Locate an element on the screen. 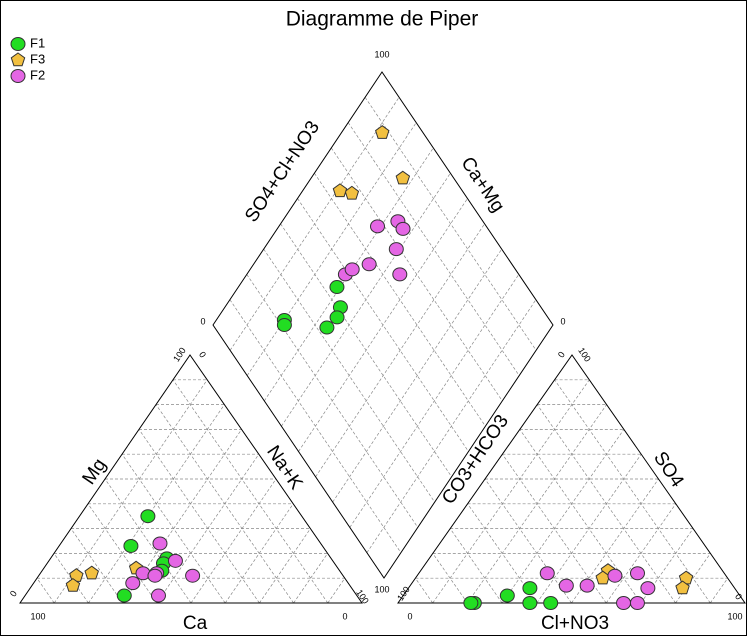  chart-title: Diagramme de Piper is located at coordinates (382, 19).